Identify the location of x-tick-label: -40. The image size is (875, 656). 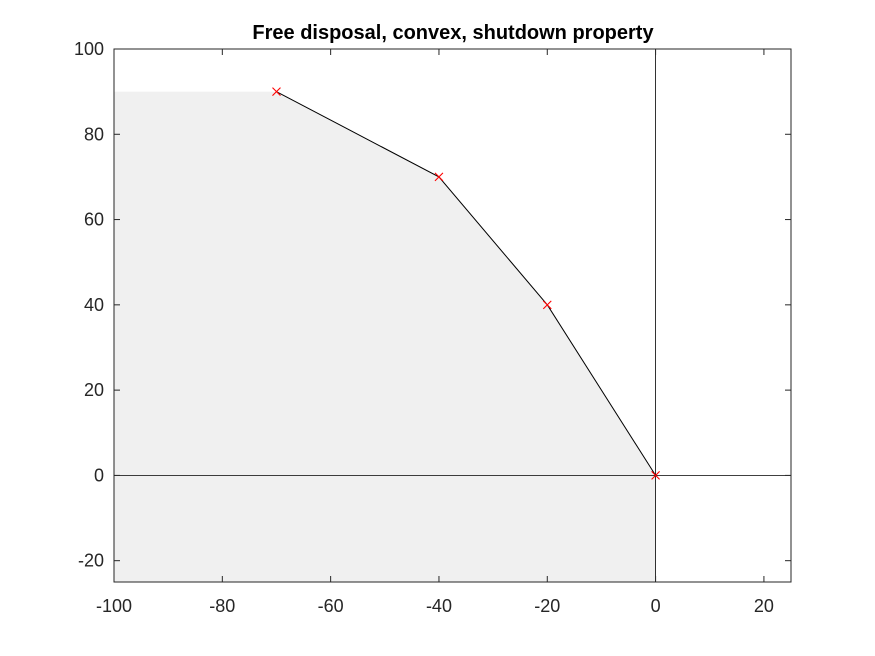
(439, 606).